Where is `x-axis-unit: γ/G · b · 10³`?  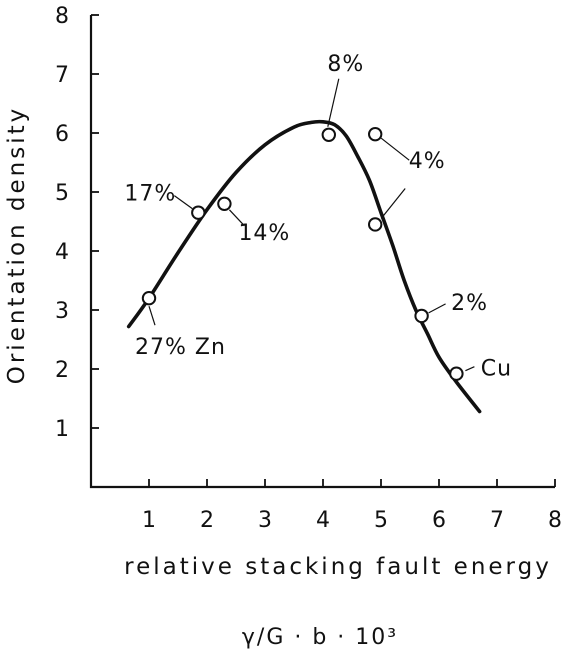
x-axis-unit: γ/G · b · 10³ is located at coordinates (320, 637).